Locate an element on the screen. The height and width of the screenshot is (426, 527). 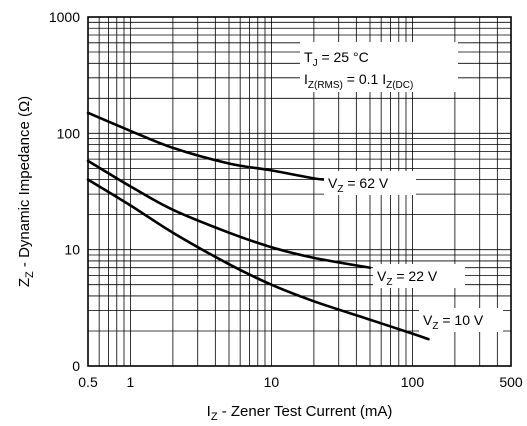
series-label: VZ = 62 V is located at coordinates (358, 185).